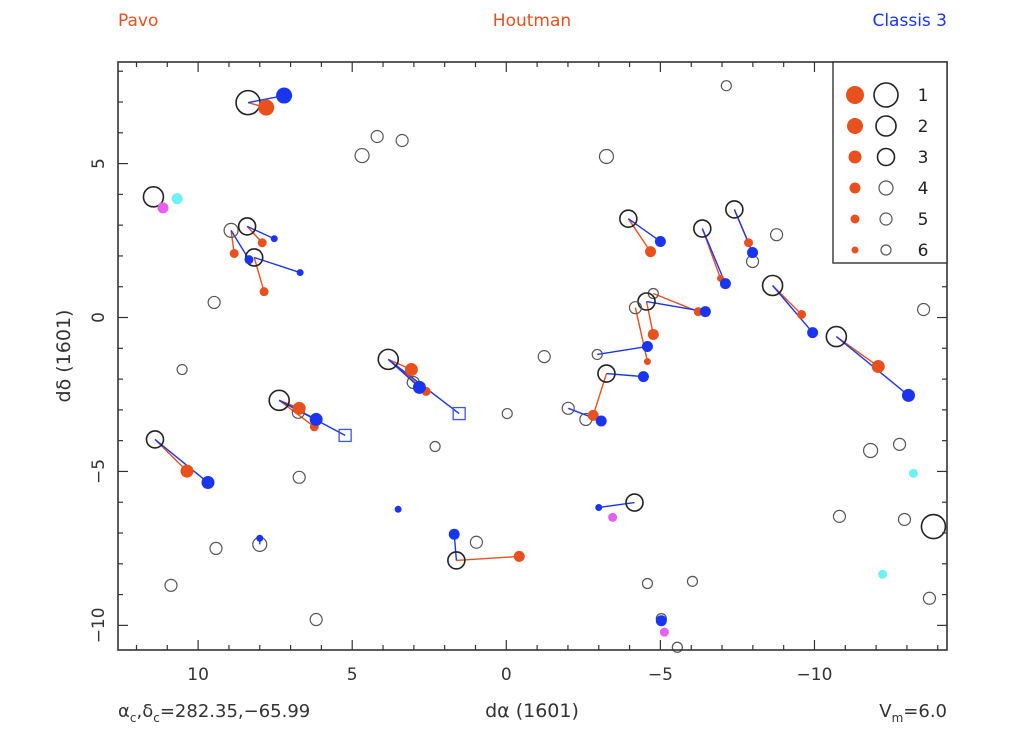  What do you see at coordinates (99, 625) in the screenshot?
I see `y-tick-label: −10` at bounding box center [99, 625].